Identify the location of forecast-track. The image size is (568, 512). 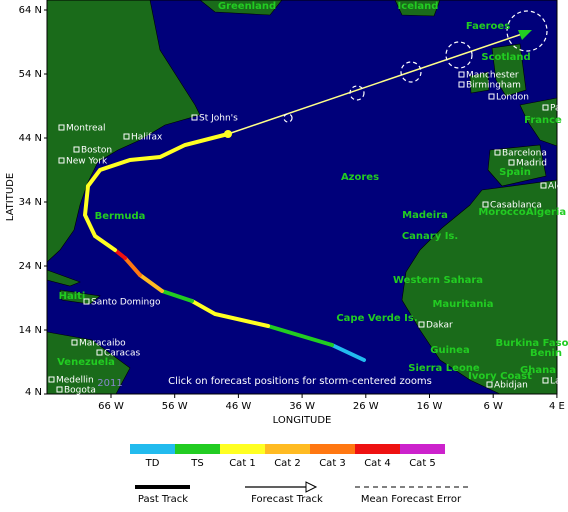
(375, 84).